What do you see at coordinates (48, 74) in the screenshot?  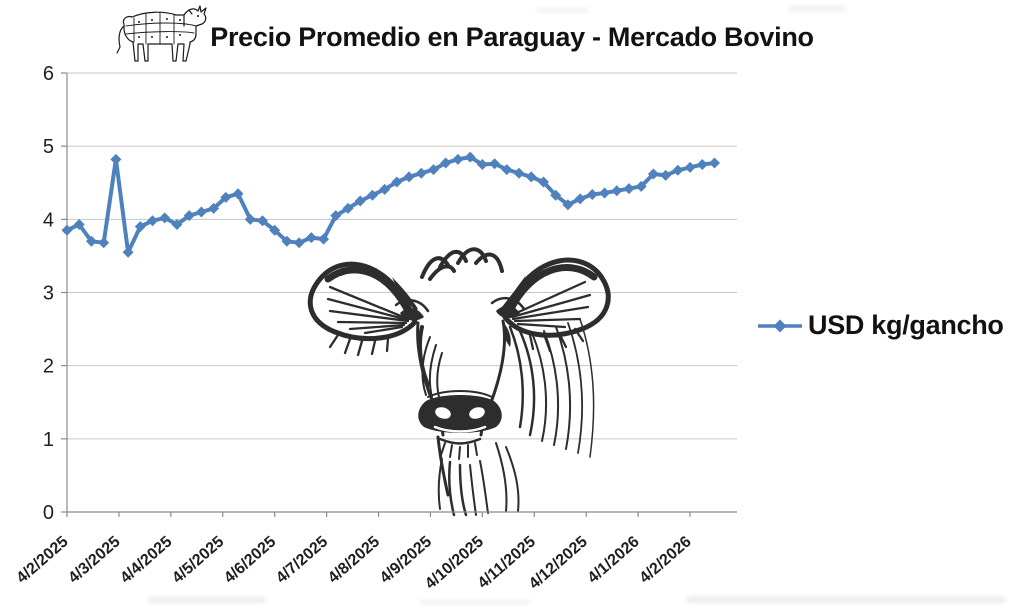 I see `svg-text: 6` at bounding box center [48, 74].